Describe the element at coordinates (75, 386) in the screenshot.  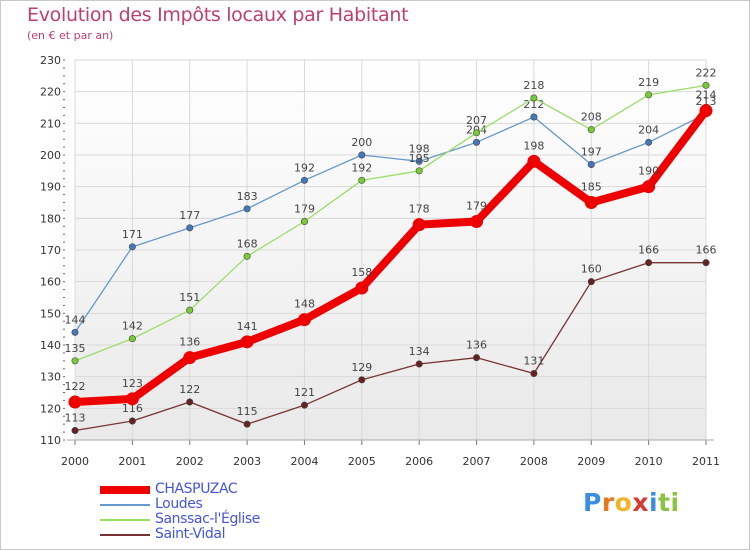
I see `data-label-chaspuzac: 122` at that location.